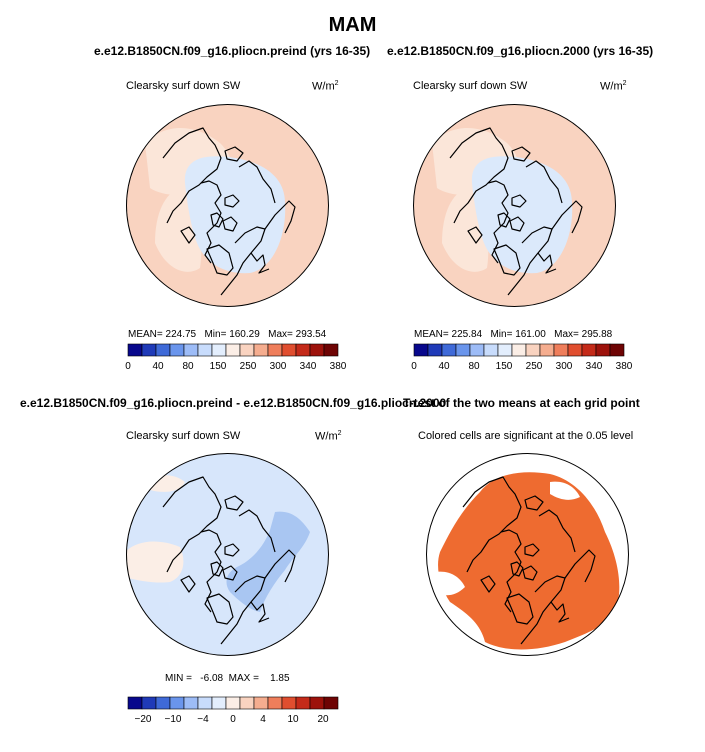  What do you see at coordinates (227, 334) in the screenshot?
I see `panel1-stats: MEAN= 224.75 Min= 160.29 Max= 293.54` at bounding box center [227, 334].